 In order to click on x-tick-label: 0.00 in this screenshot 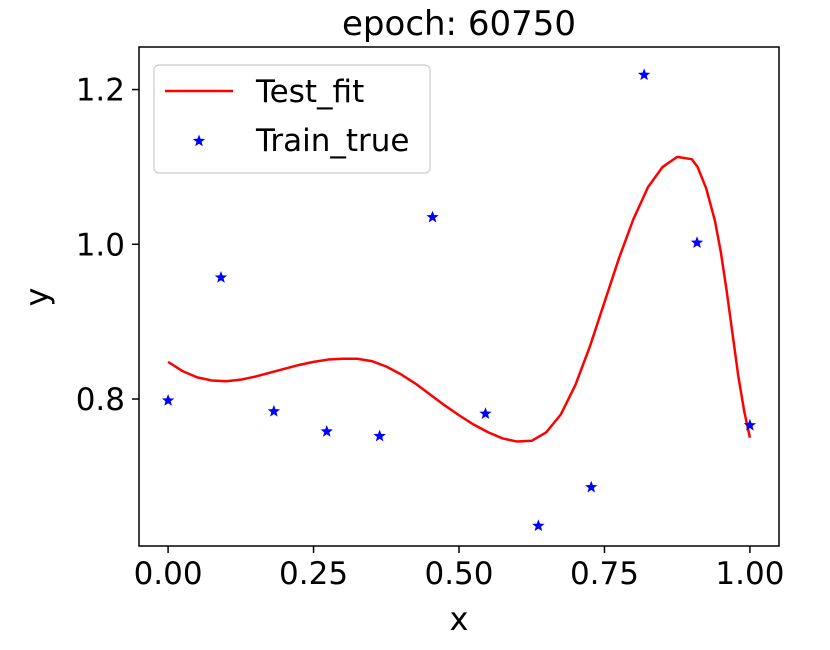, I will do `click(168, 574)`.